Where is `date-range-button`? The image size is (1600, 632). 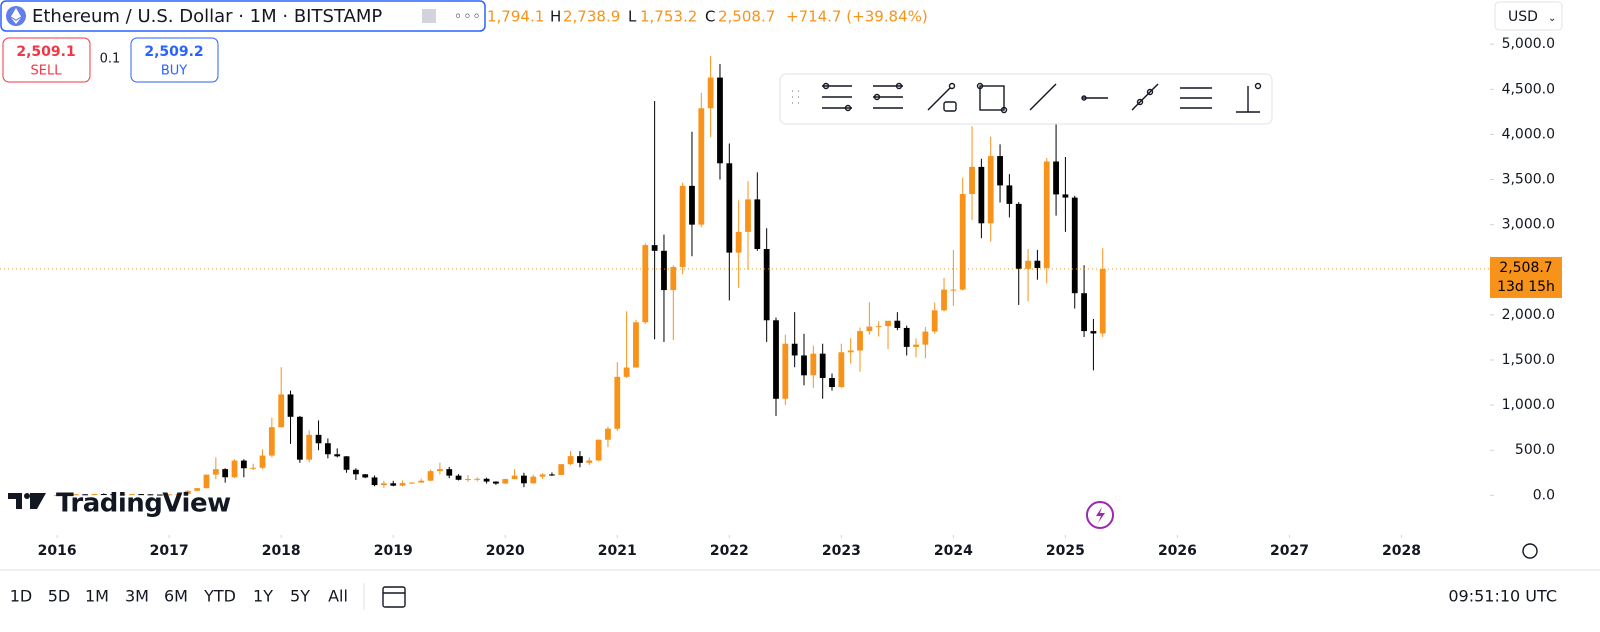 date-range-button is located at coordinates (394, 597).